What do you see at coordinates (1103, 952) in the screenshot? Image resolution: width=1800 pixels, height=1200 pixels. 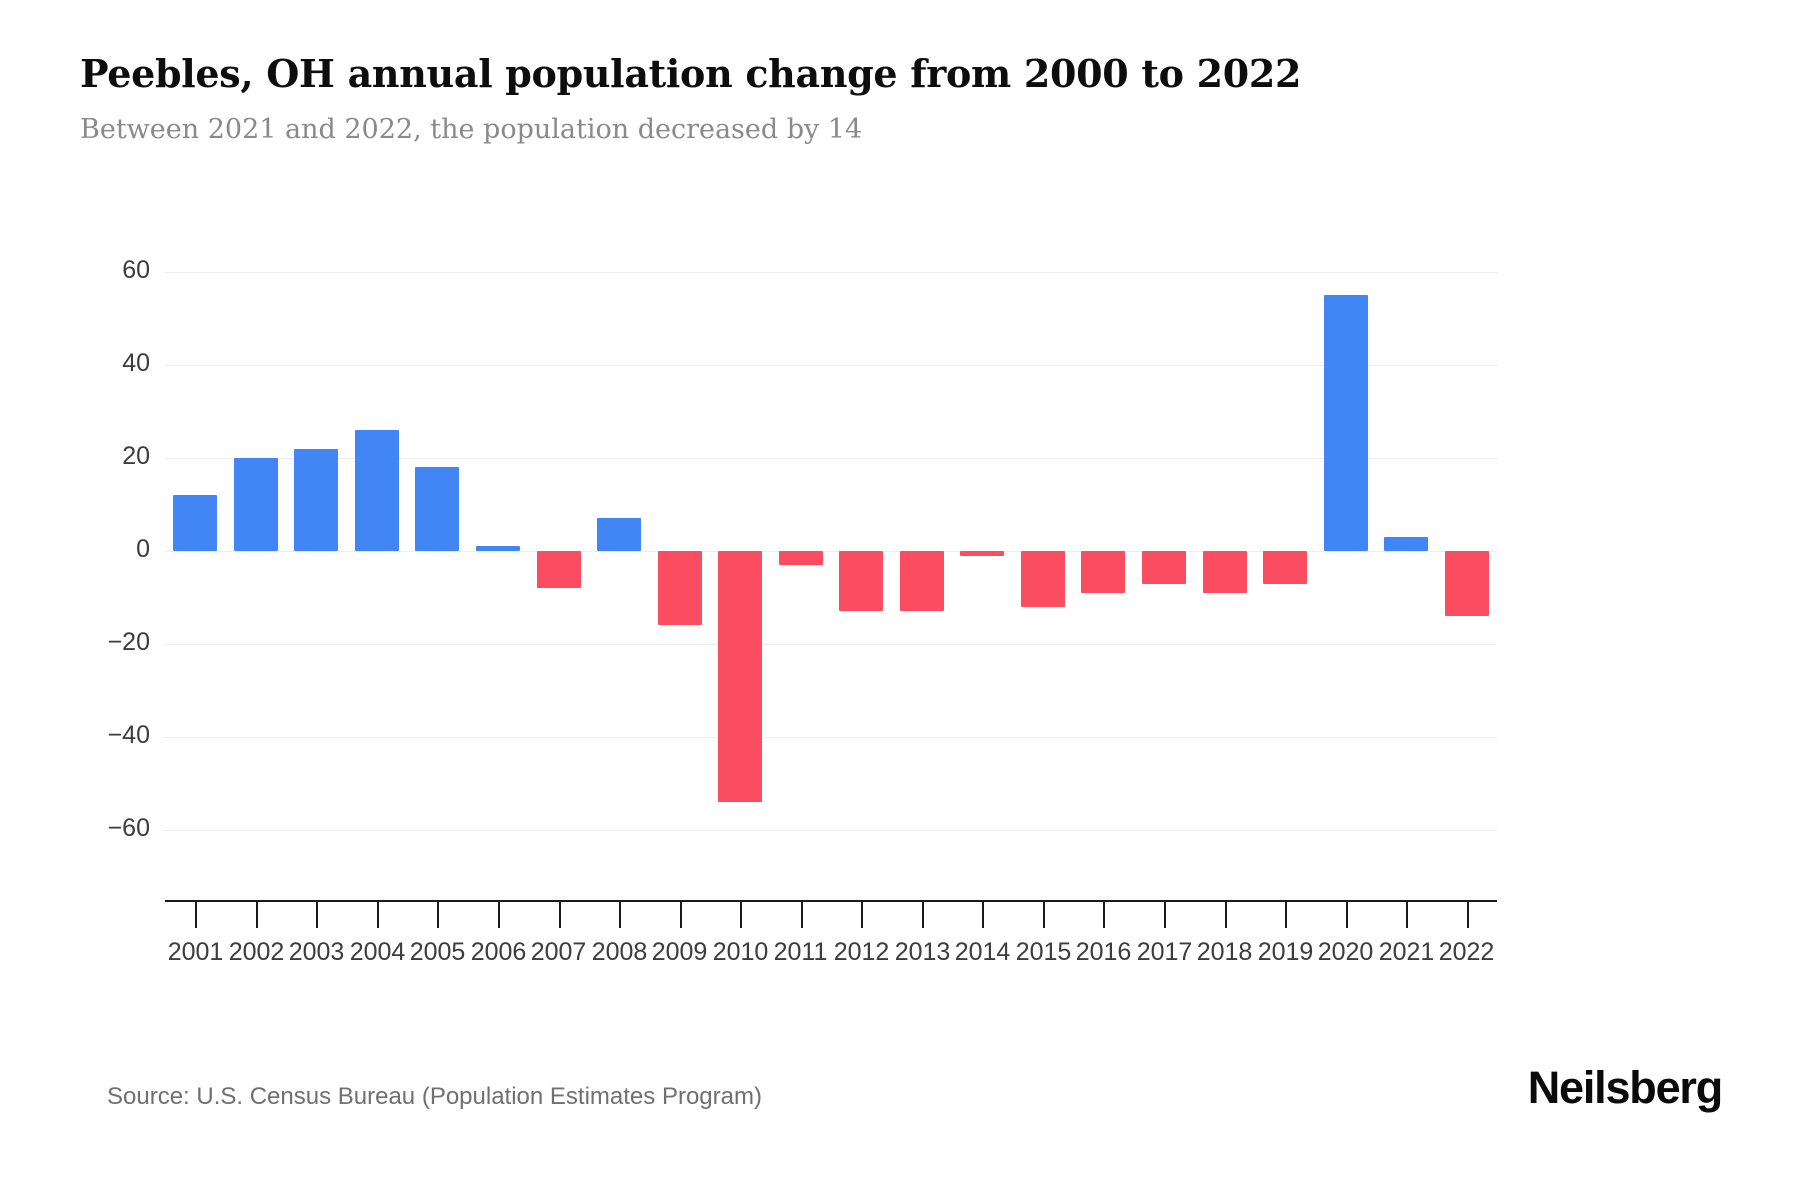 I see `x-axis-tick-label: 2016` at bounding box center [1103, 952].